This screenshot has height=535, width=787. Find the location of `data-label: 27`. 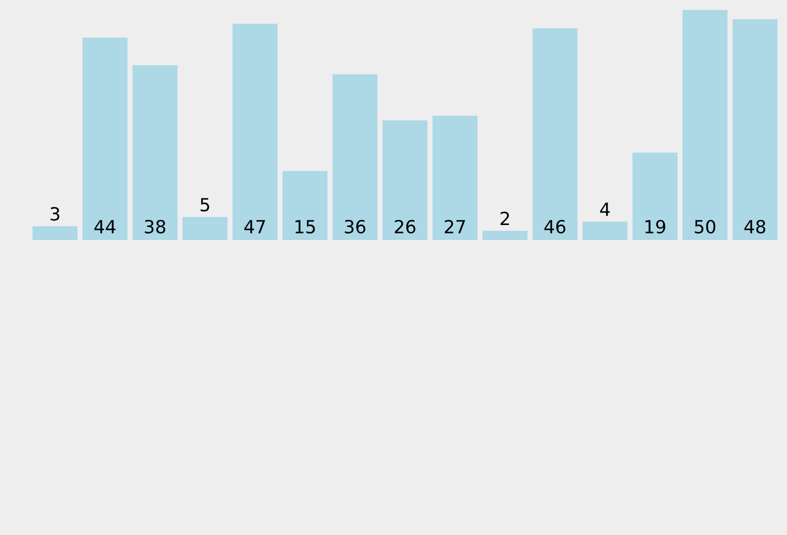

data-label: 27 is located at coordinates (454, 227).